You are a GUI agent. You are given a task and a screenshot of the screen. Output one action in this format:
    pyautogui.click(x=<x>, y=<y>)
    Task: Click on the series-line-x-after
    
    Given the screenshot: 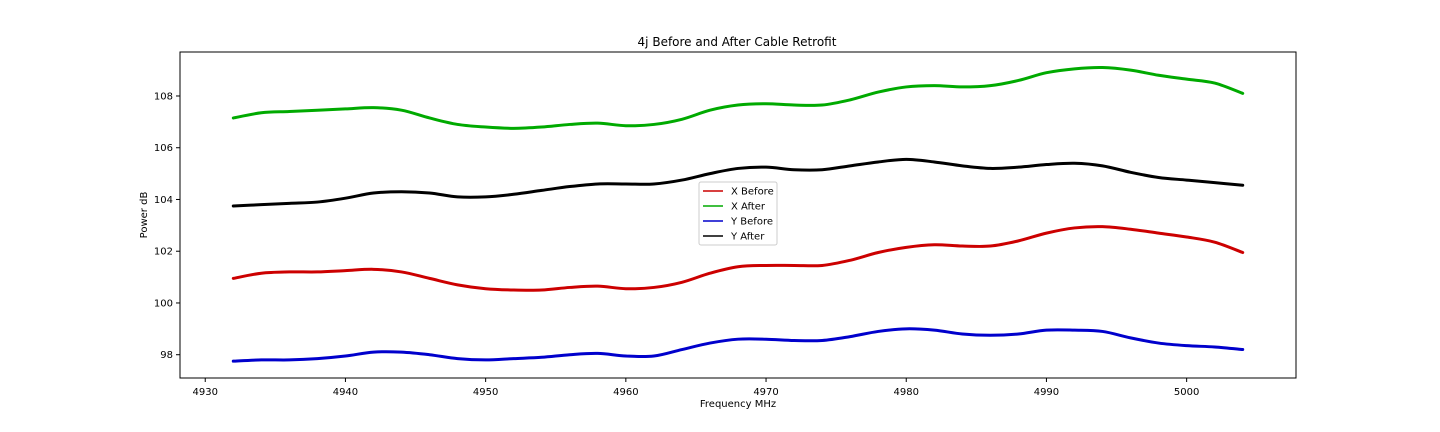 What is the action you would take?
    pyautogui.click(x=738, y=97)
    